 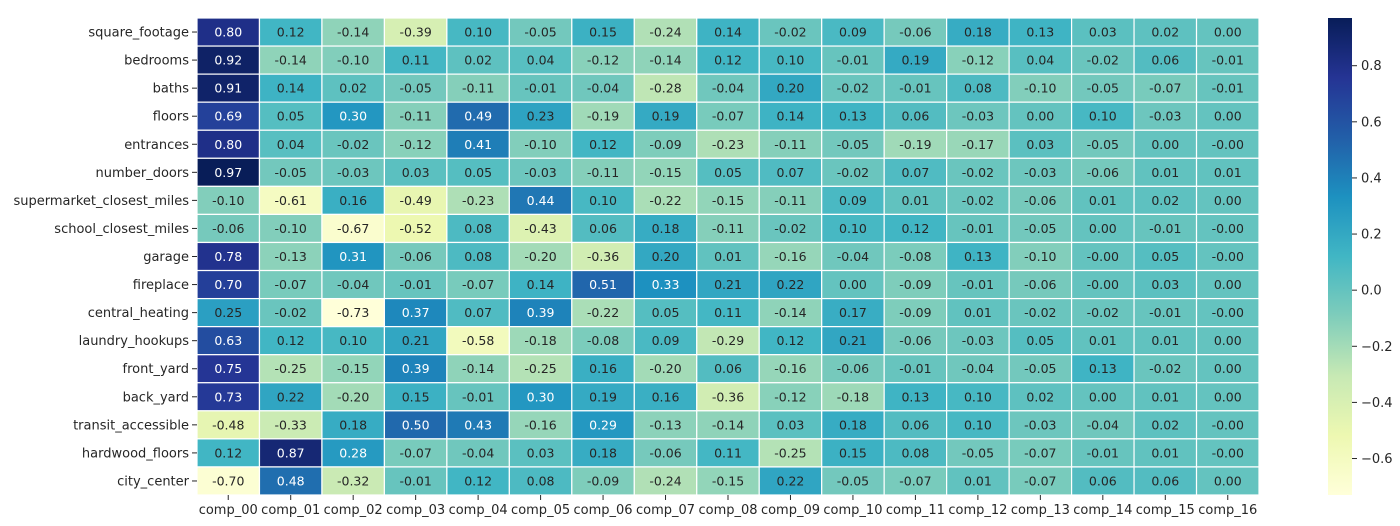 What do you see at coordinates (415, 200) in the screenshot?
I see `cell-value-label: -0.49` at bounding box center [415, 200].